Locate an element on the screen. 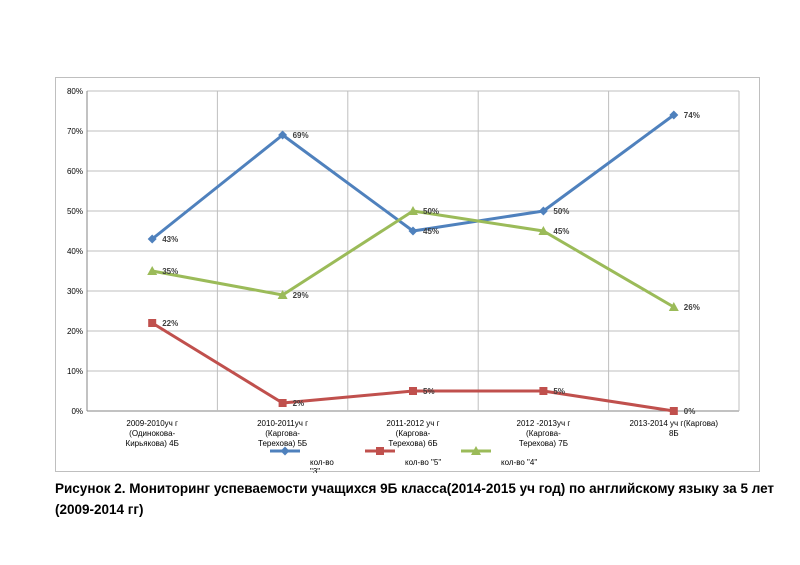  y-tick-label: 60% is located at coordinates (75, 171).